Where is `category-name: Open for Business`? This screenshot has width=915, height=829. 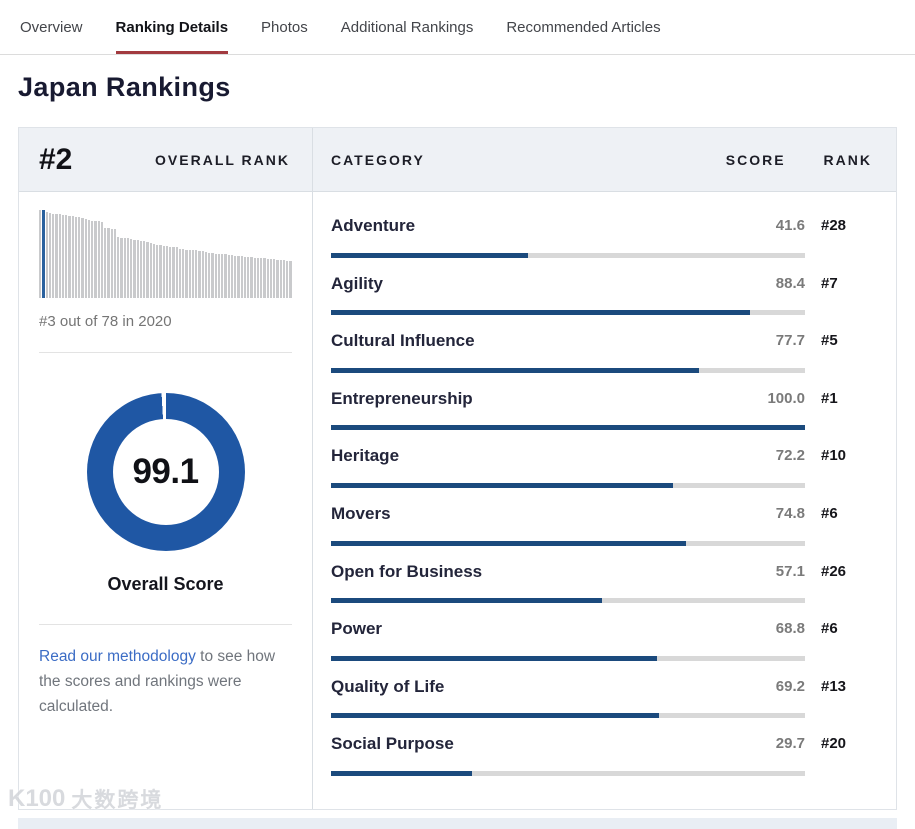 category-name: Open for Business is located at coordinates (407, 571).